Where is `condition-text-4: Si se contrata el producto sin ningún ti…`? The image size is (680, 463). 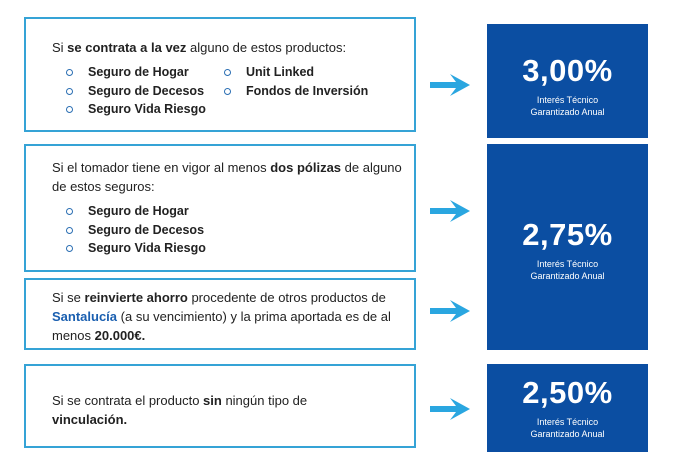 condition-text-4: Si se contrata el producto sin ningún ti… is located at coordinates (180, 410).